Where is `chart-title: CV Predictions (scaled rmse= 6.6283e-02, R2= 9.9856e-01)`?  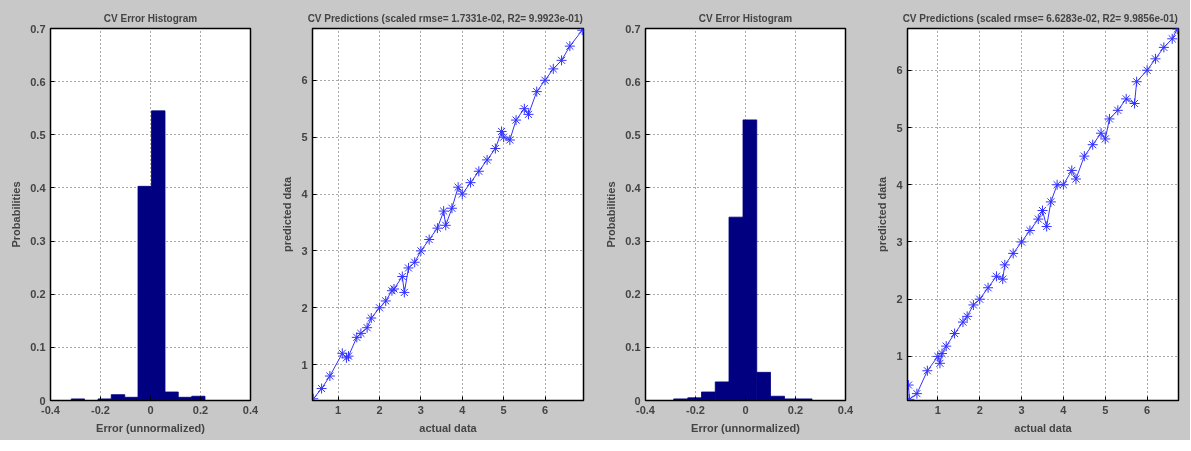 chart-title: CV Predictions (scaled rmse= 6.6283e-02, R2= 9.9856e-01) is located at coordinates (1040, 18).